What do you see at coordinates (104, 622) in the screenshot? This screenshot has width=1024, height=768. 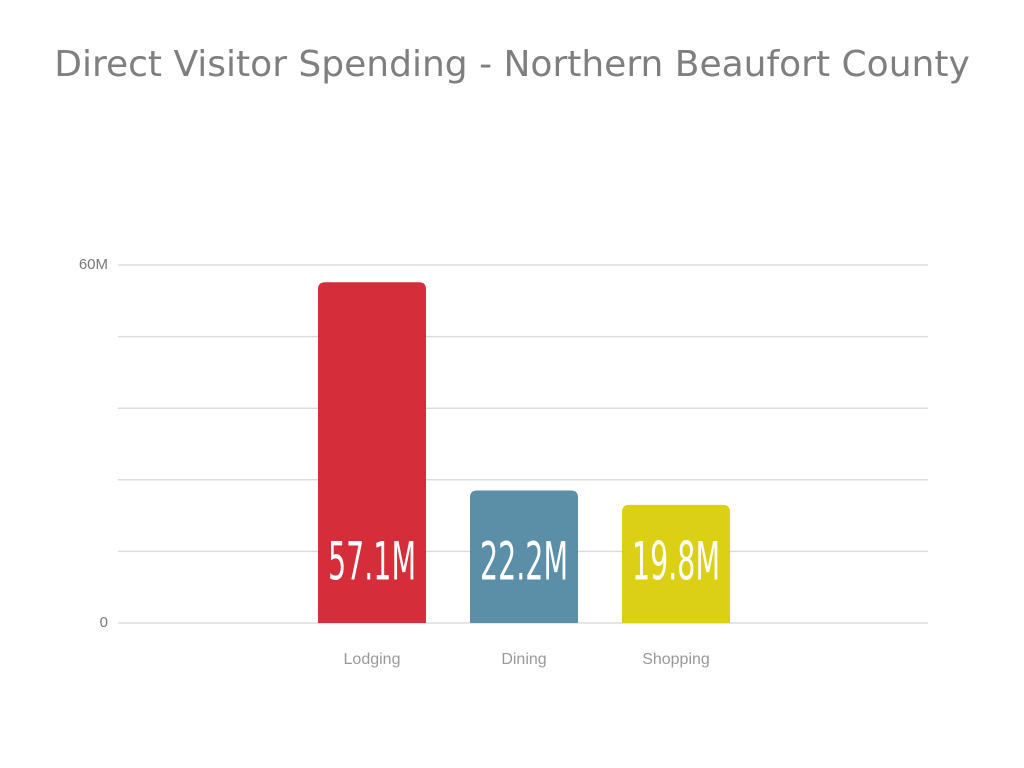 I see `y-tick-label: 0` at bounding box center [104, 622].